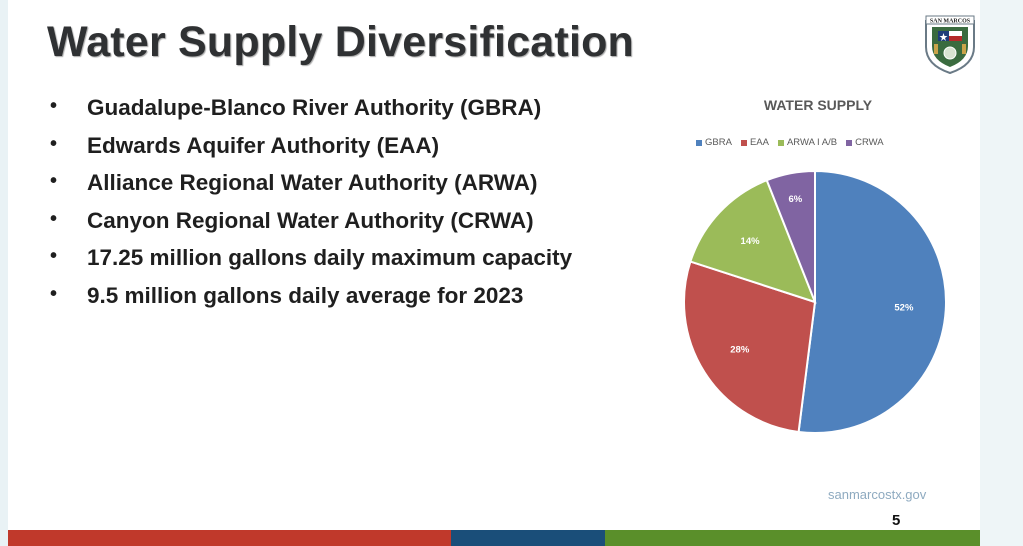  What do you see at coordinates (872, 301) in the screenshot?
I see `pie-slice-gbra` at bounding box center [872, 301].